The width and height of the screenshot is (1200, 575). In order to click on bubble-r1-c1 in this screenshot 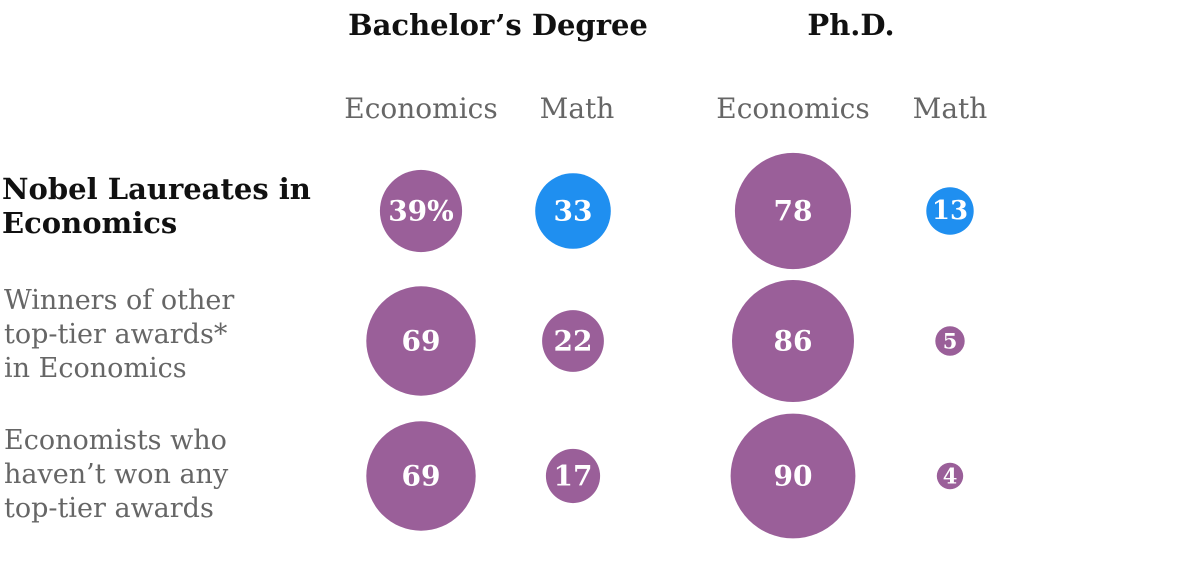, I will do `click(573, 341)`.